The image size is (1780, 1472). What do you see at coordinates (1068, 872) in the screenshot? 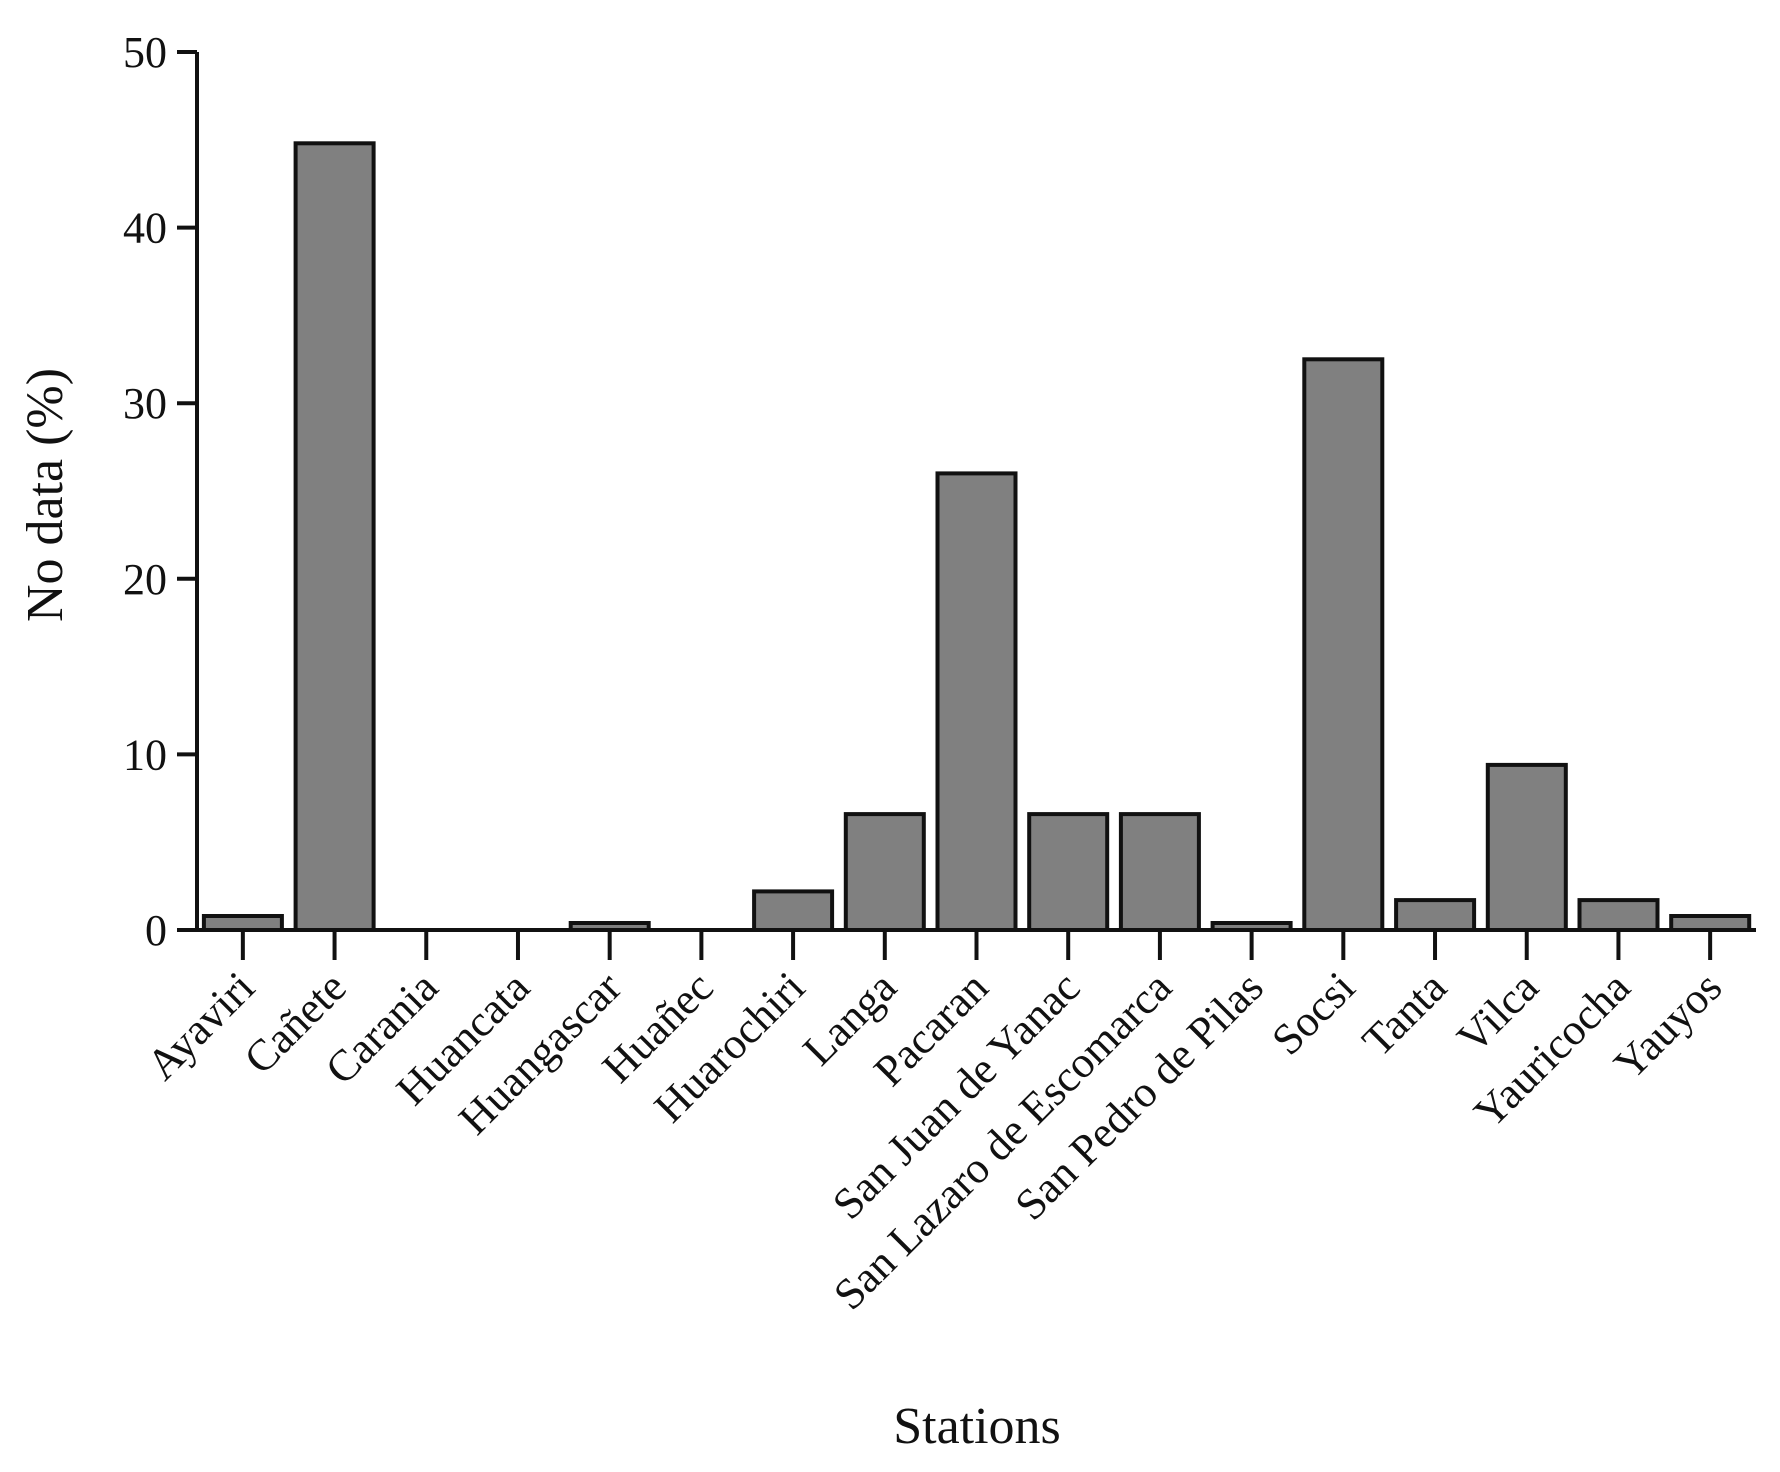
I see `bar-san-juan-de-yanac` at bounding box center [1068, 872].